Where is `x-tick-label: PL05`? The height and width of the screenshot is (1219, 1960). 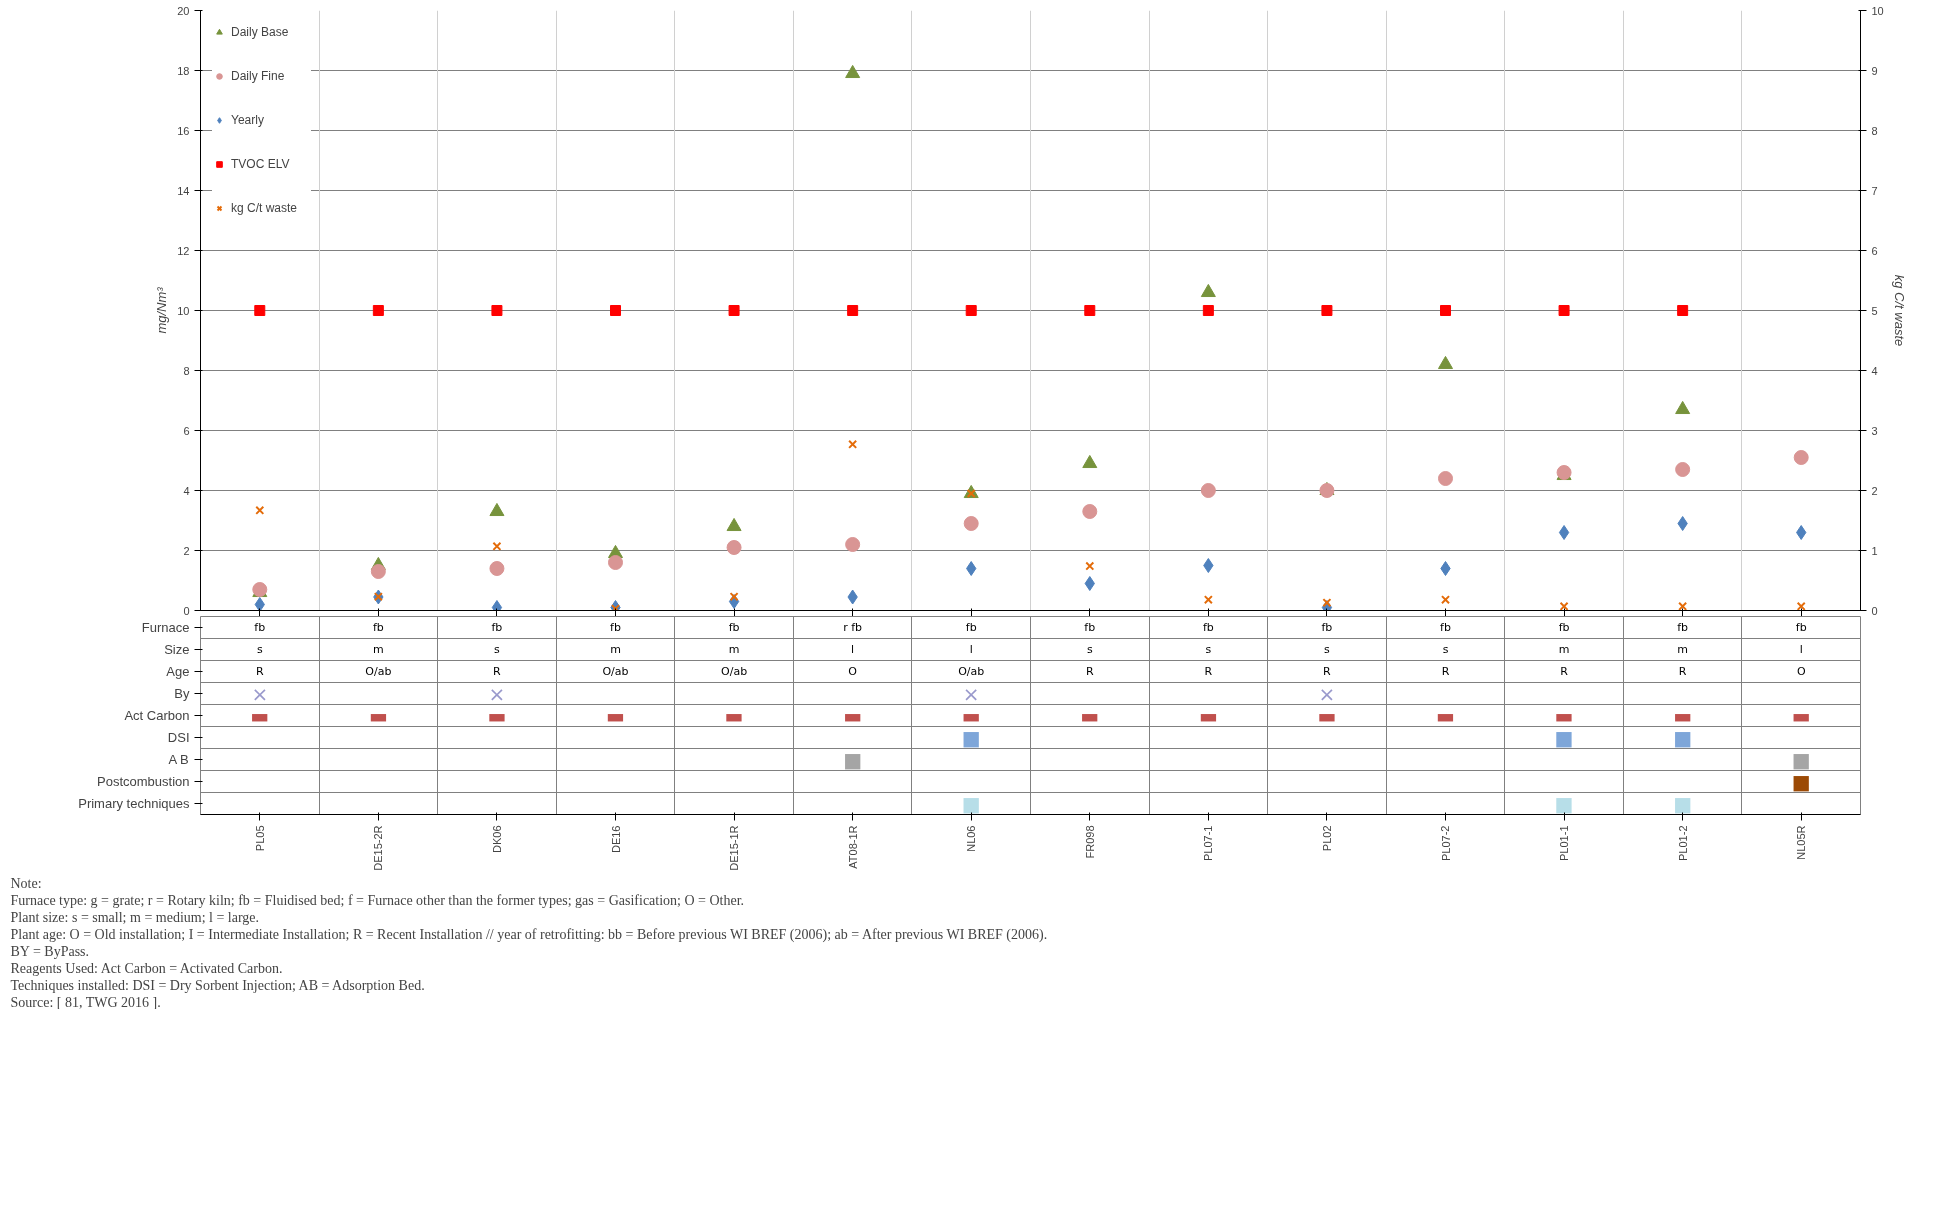
x-tick-label: PL05 is located at coordinates (259, 838).